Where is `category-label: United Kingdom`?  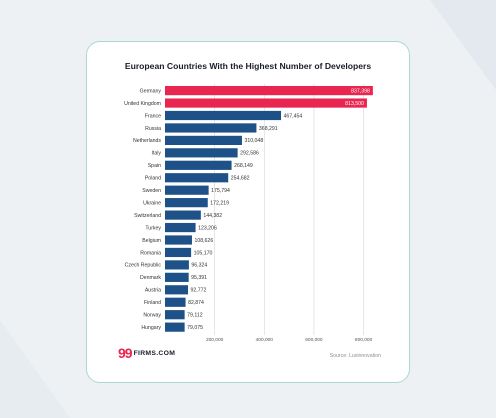
category-label: United Kingdom is located at coordinates (142, 104).